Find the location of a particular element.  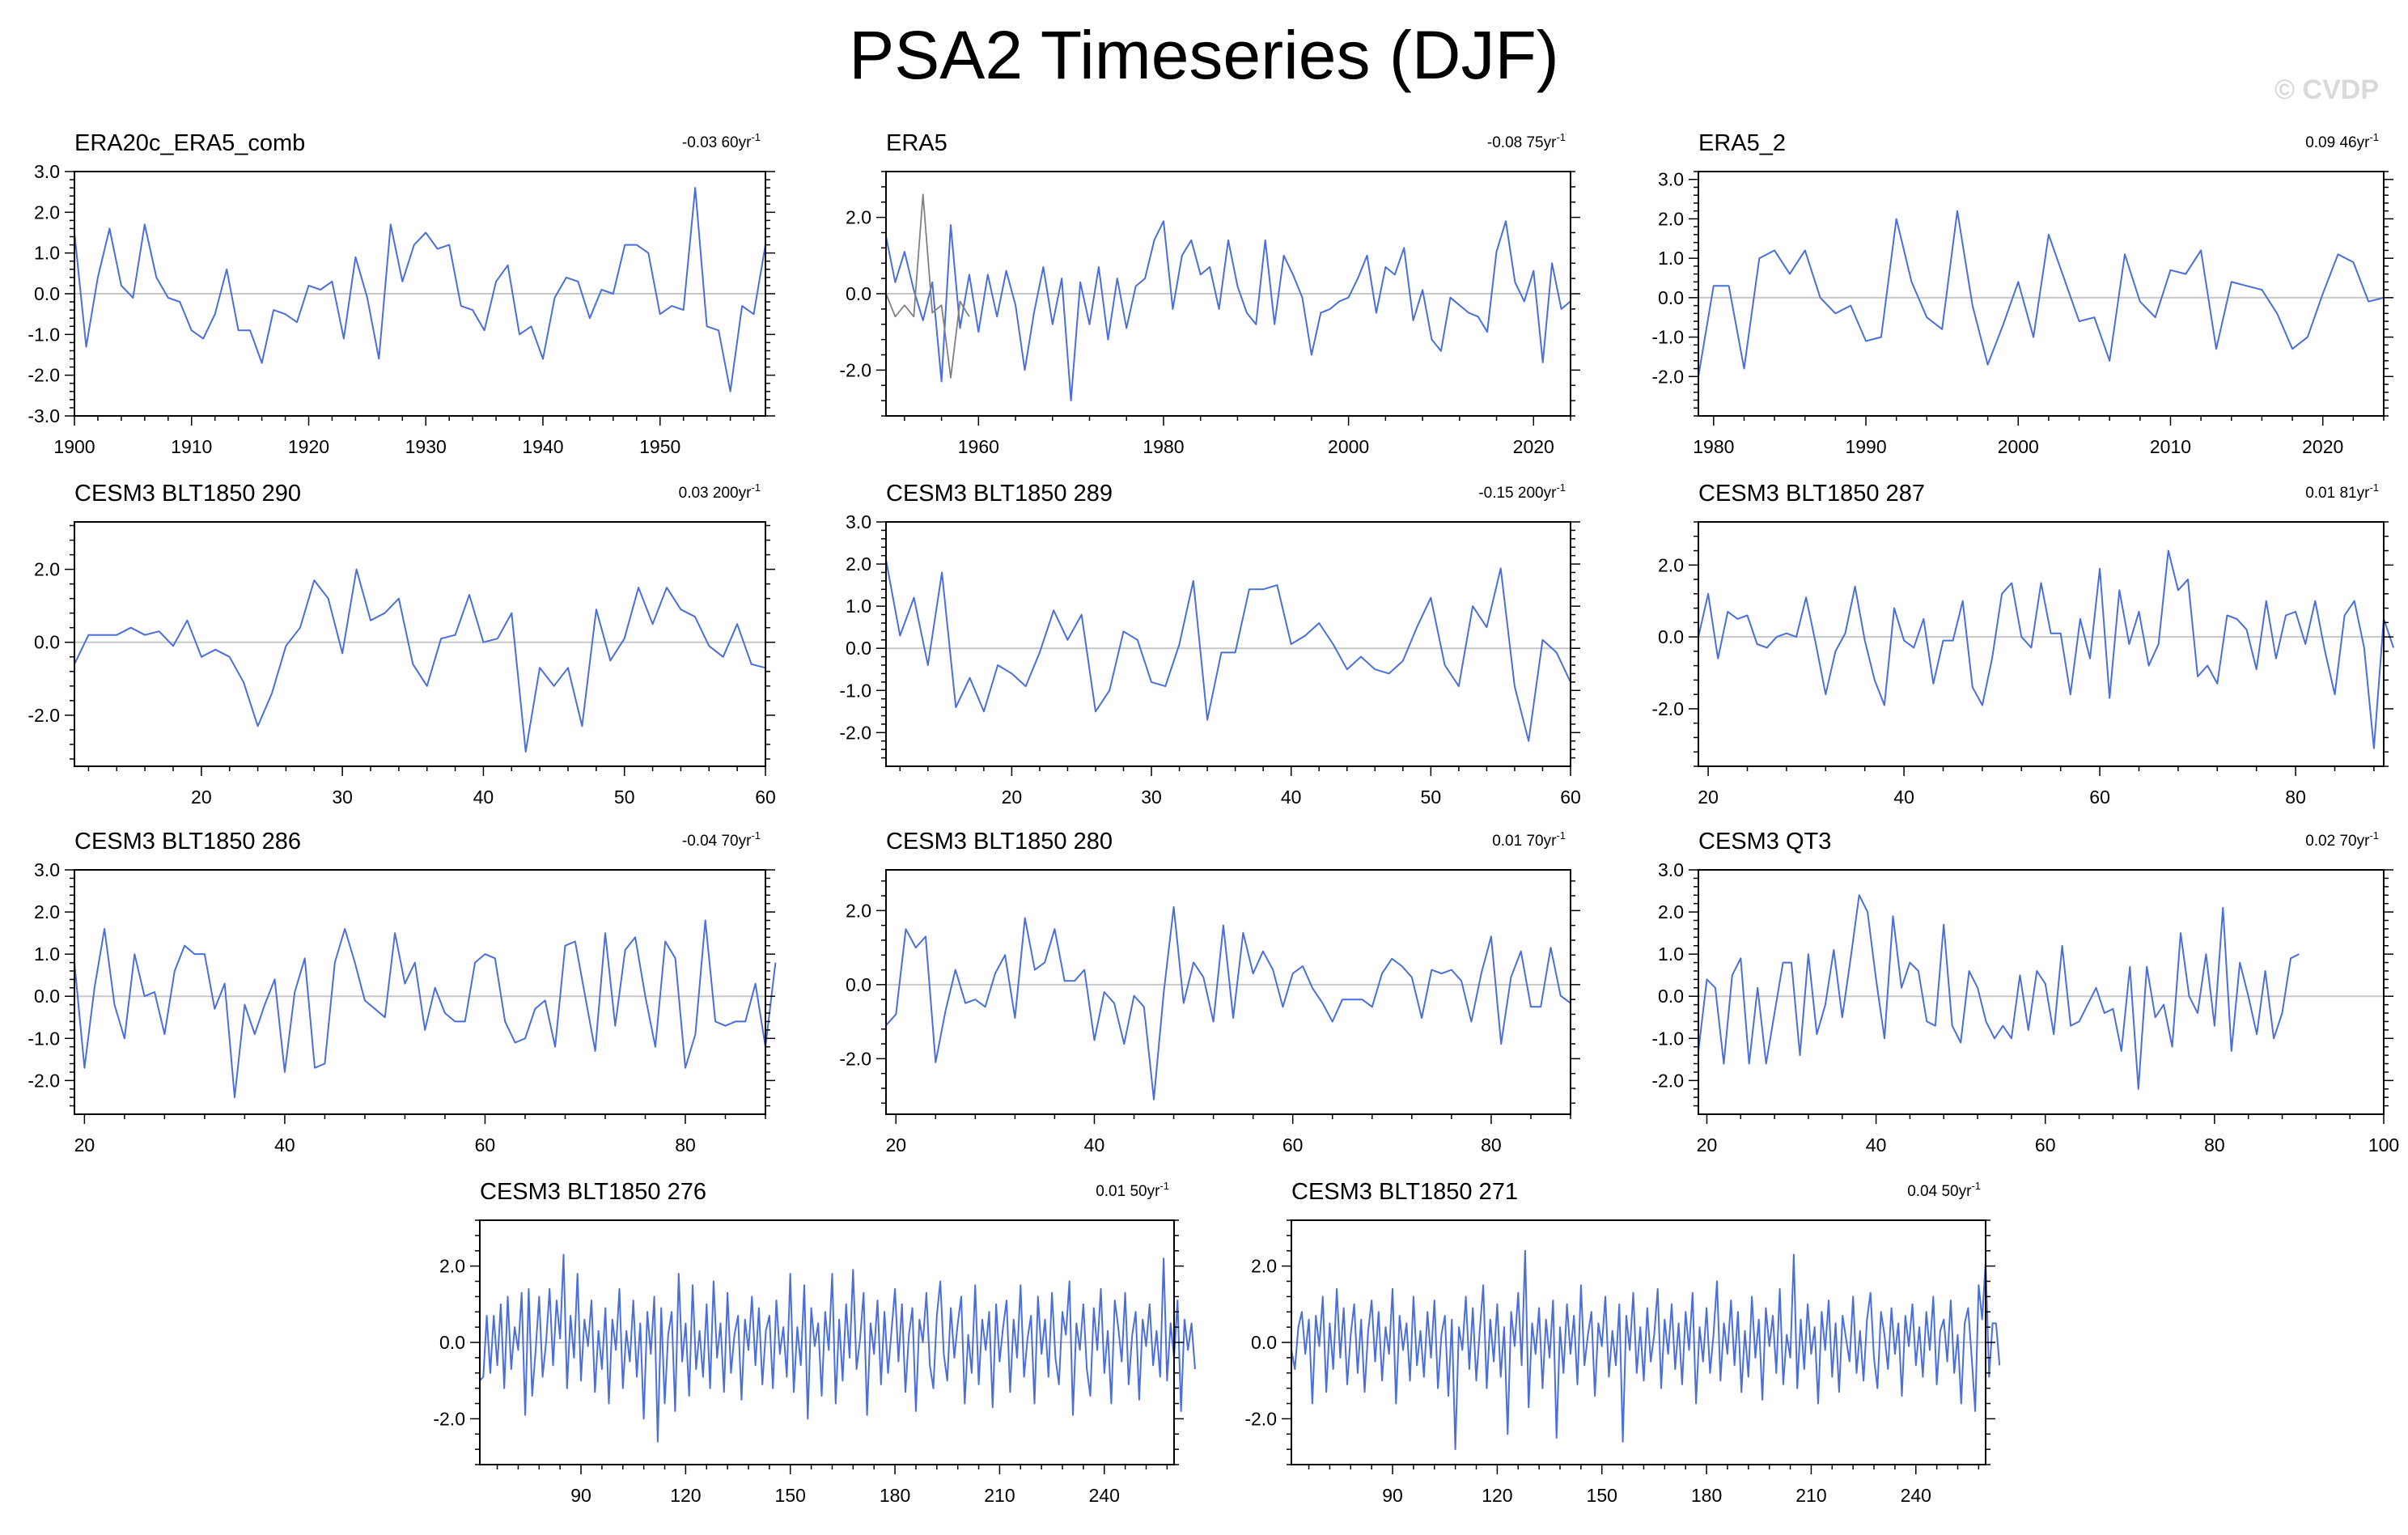

watermark-text: © CVDP is located at coordinates (2326, 89).